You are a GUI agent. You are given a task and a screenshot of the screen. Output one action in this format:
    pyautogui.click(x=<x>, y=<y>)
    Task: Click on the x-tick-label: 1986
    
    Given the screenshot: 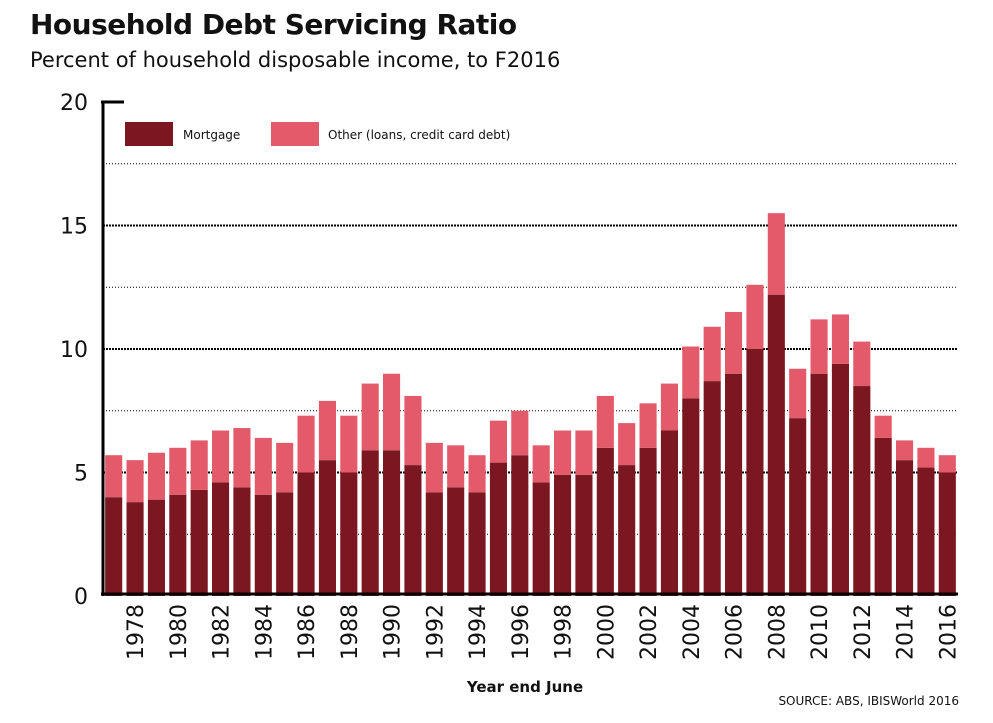 What is the action you would take?
    pyautogui.click(x=307, y=632)
    